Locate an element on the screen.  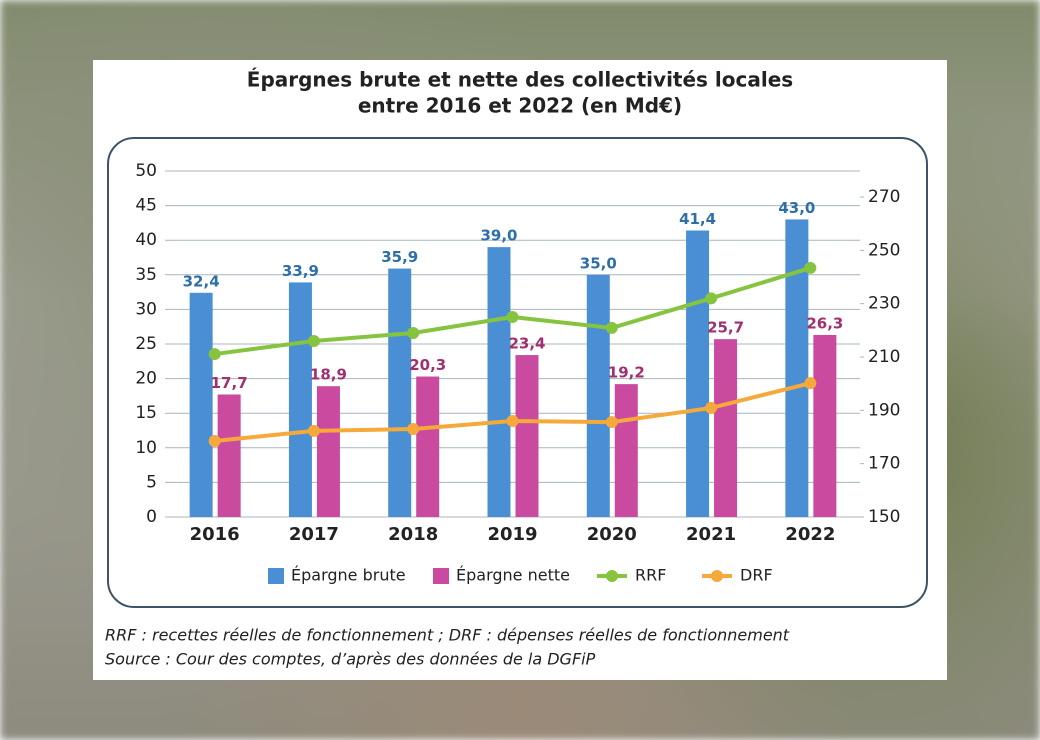
legend-label: Épargne brute is located at coordinates (348, 575).